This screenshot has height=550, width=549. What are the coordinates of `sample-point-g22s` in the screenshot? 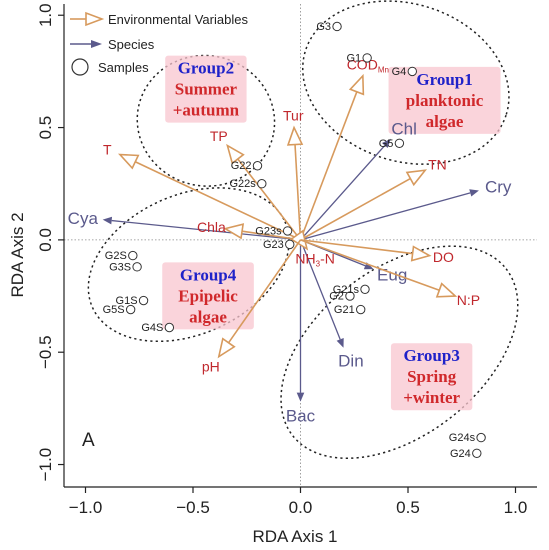 It's located at (262, 184).